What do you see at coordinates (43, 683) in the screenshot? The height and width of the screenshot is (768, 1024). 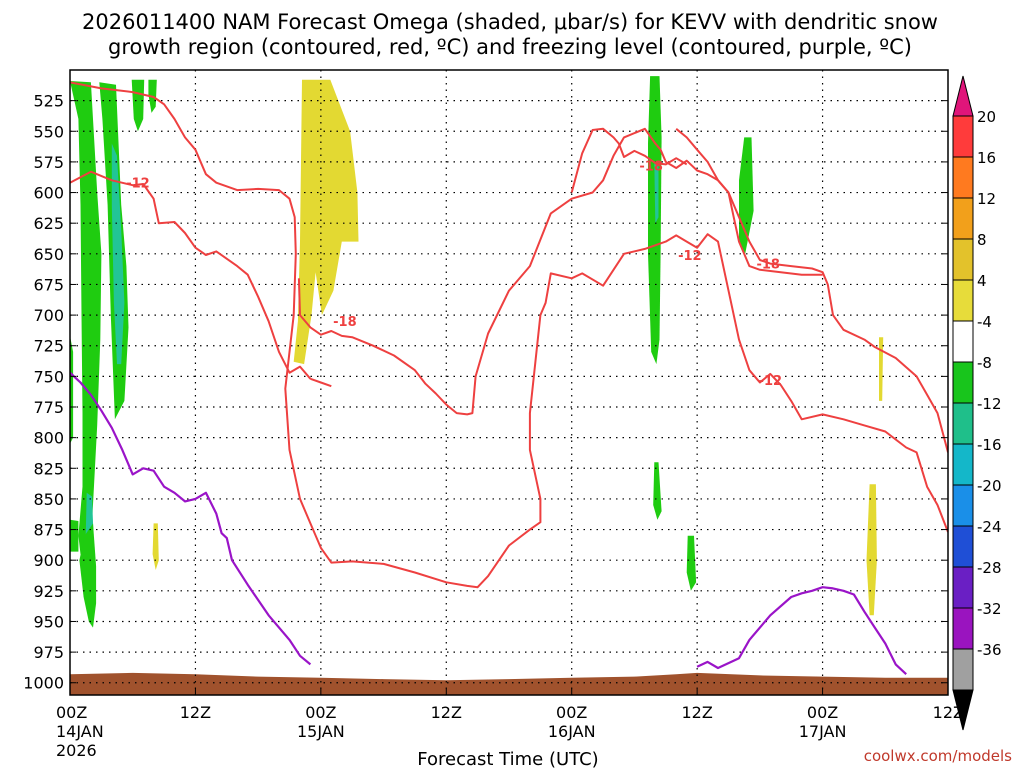 I see `y-tick-label: 1000` at bounding box center [43, 683].